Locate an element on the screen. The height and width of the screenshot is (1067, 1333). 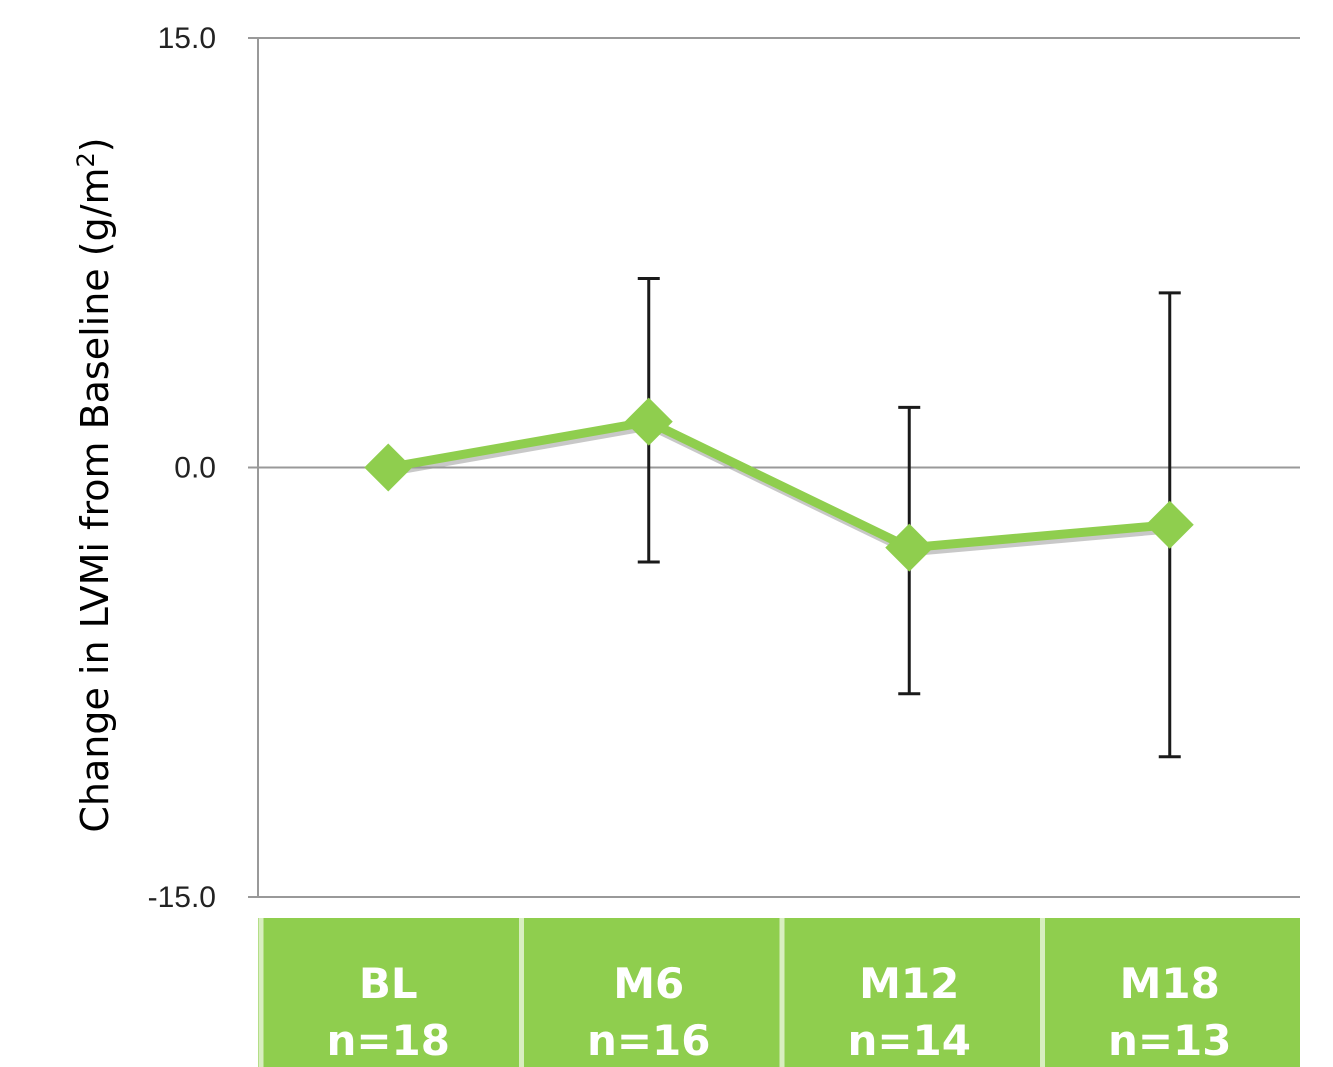
y-axis-label-suffix: ) is located at coordinates (95, 144).